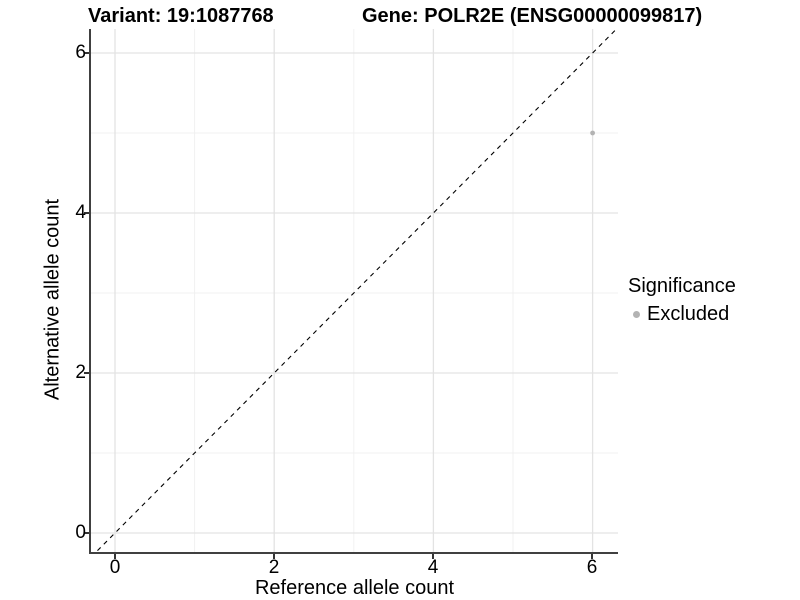 This screenshot has height=600, width=800. Describe the element at coordinates (115, 567) in the screenshot. I see `x-tick-label-0: 0` at that location.